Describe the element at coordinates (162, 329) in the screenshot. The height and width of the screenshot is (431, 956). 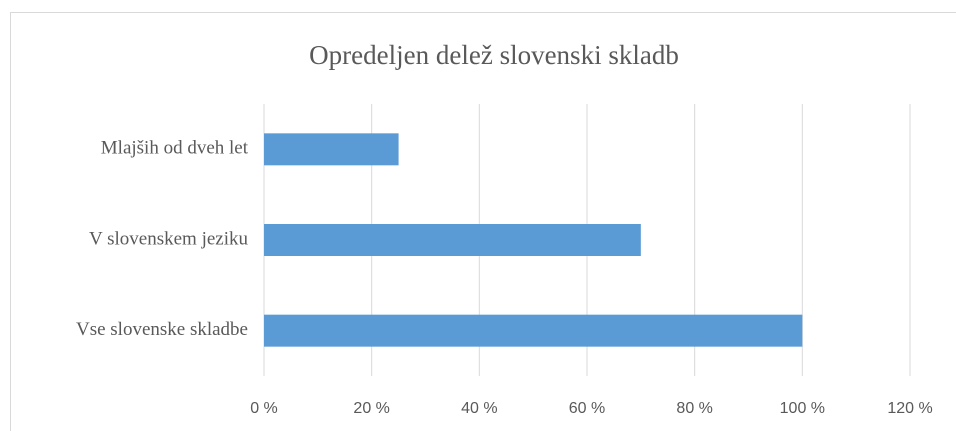
I see `y-tick-label: Vse slovenske skladbe` at that location.